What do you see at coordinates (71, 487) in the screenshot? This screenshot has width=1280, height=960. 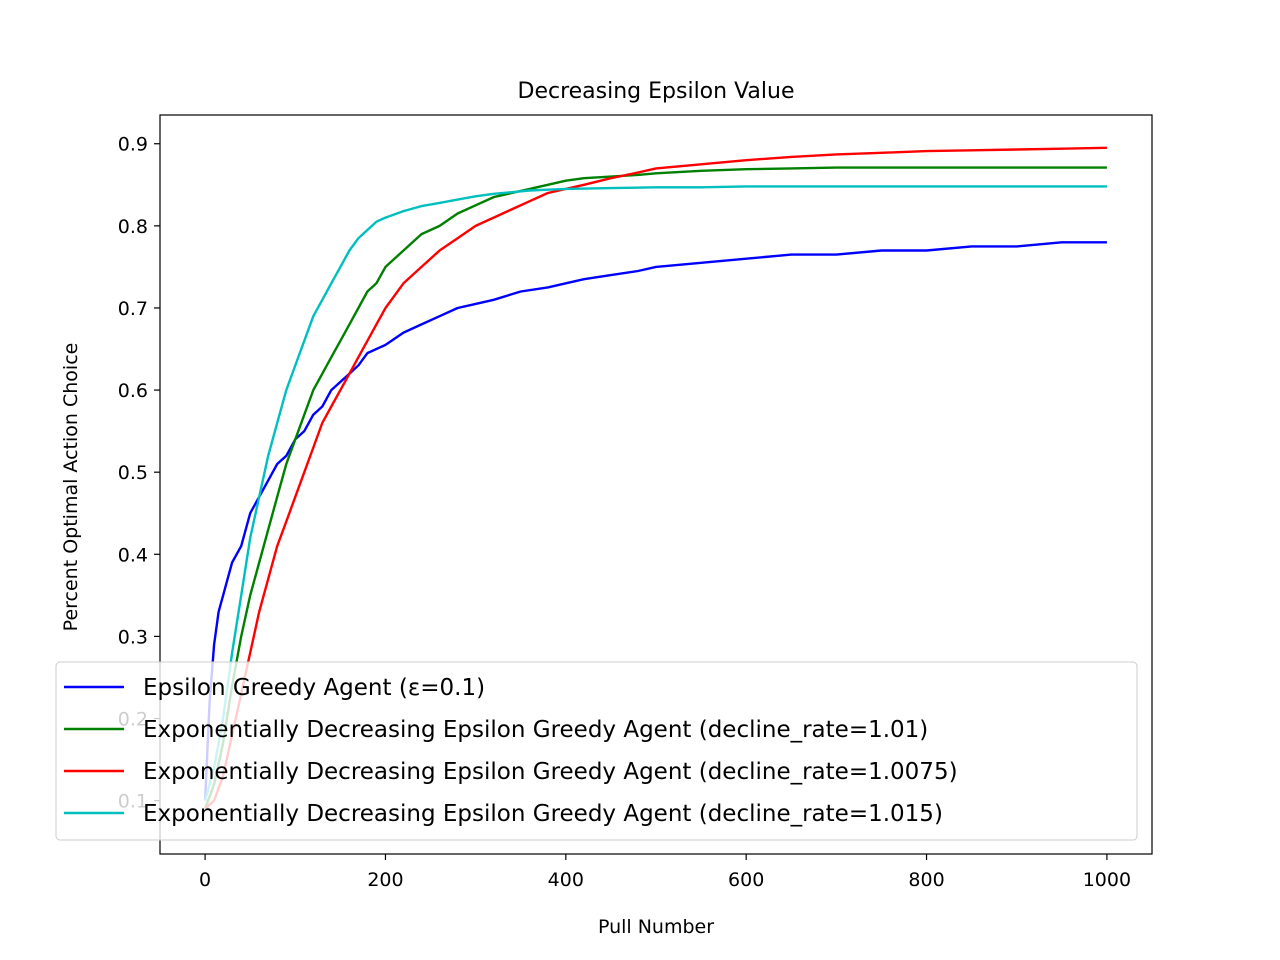 I see `y-axis-label: Percent Optimal Action Choice` at bounding box center [71, 487].